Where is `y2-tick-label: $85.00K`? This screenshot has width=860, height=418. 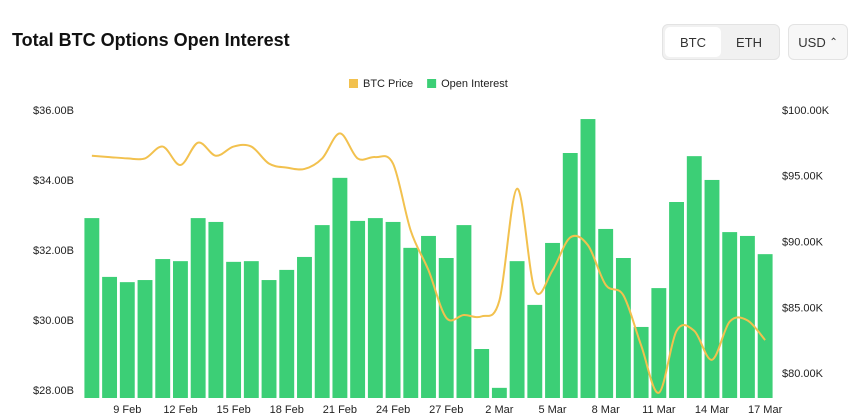
y2-tick-label: $85.00K is located at coordinates (803, 308).